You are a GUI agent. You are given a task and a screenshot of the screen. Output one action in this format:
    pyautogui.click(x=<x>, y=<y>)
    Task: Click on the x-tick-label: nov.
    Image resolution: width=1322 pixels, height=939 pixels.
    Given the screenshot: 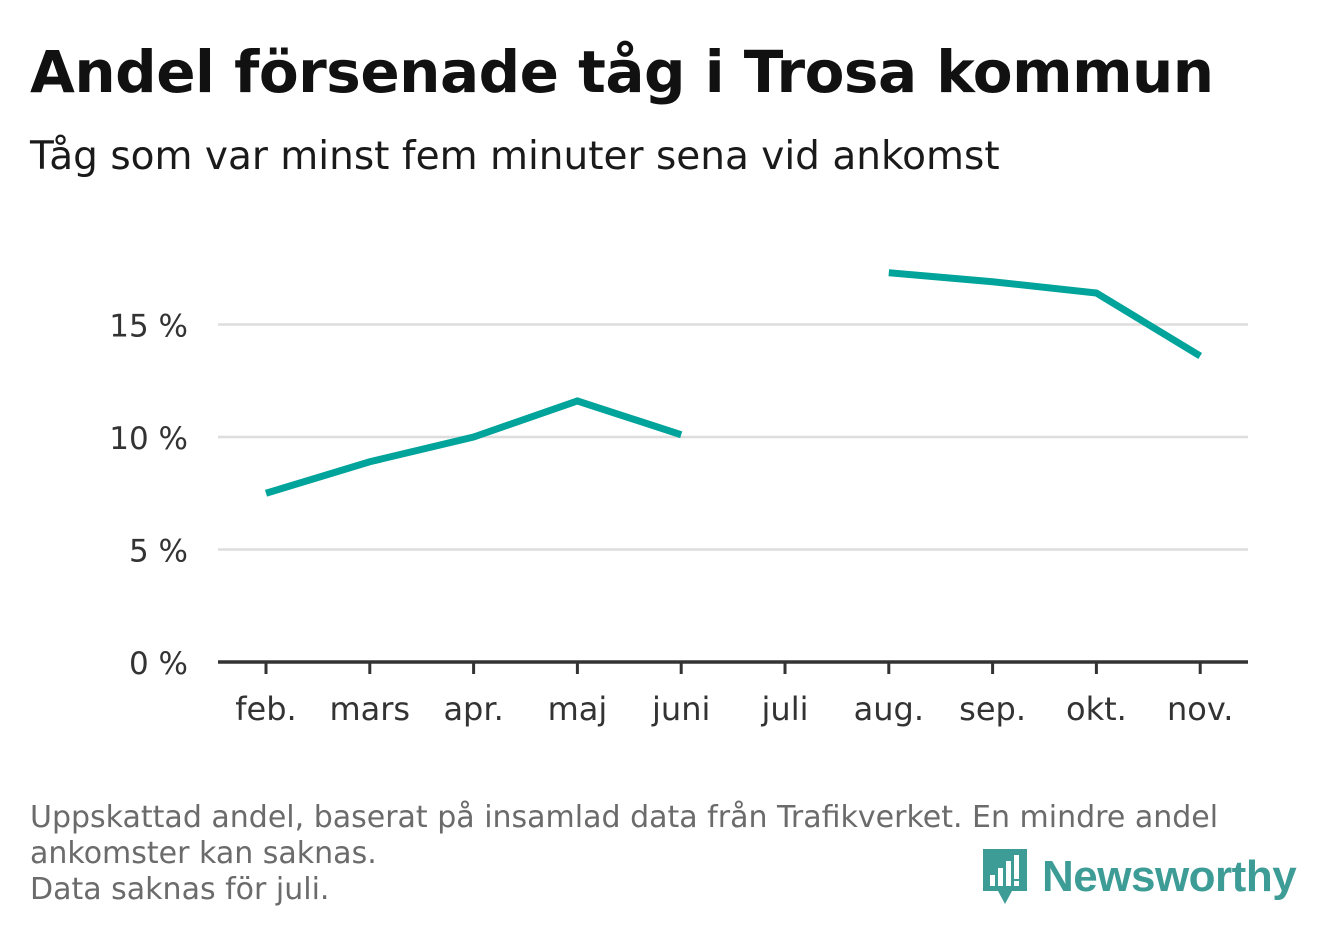 What is the action you would take?
    pyautogui.click(x=1200, y=709)
    